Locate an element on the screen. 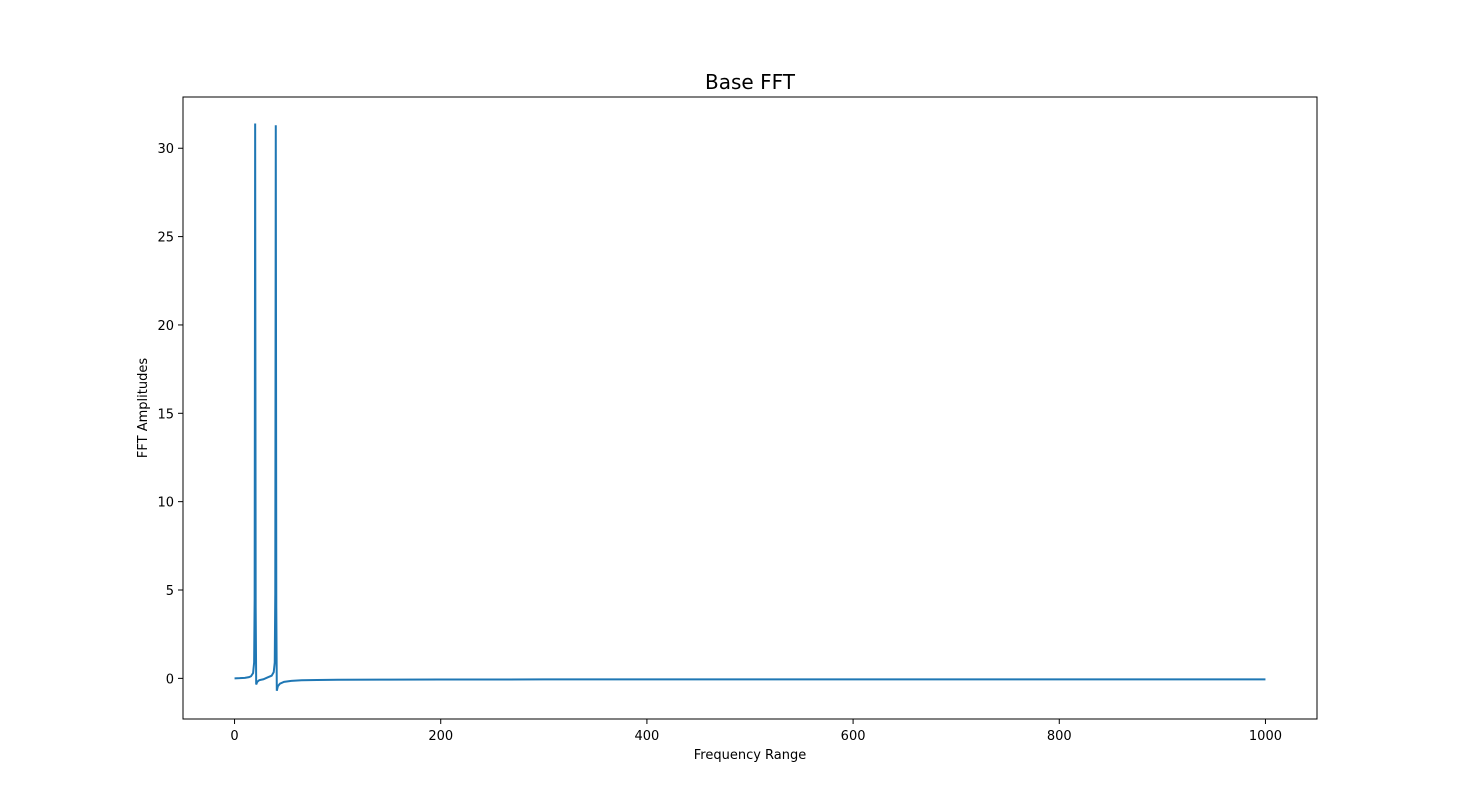 The width and height of the screenshot is (1462, 808). x-tick-label: 600 is located at coordinates (853, 736).